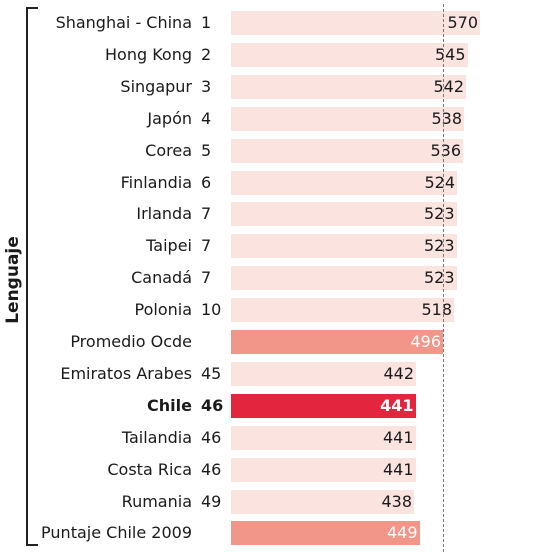 The height and width of the screenshot is (556, 553). I want to click on country-label: Puntaje Chile 2009, so click(116, 533).